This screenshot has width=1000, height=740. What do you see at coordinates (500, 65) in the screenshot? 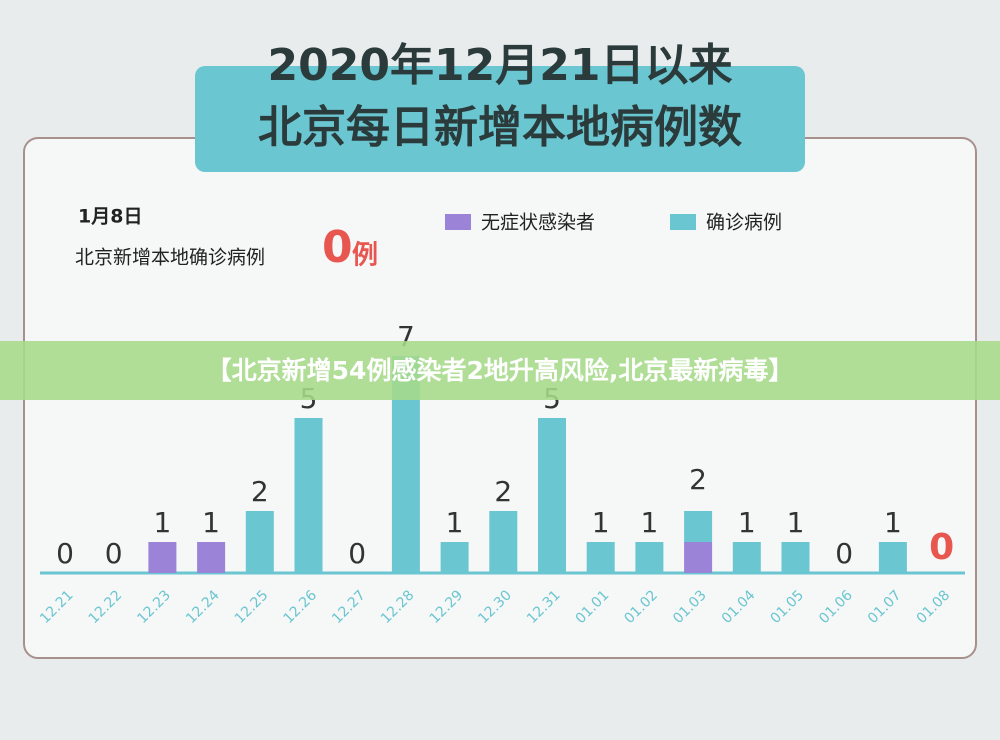
I see `chart-title: 2020年12月21日以来` at bounding box center [500, 65].